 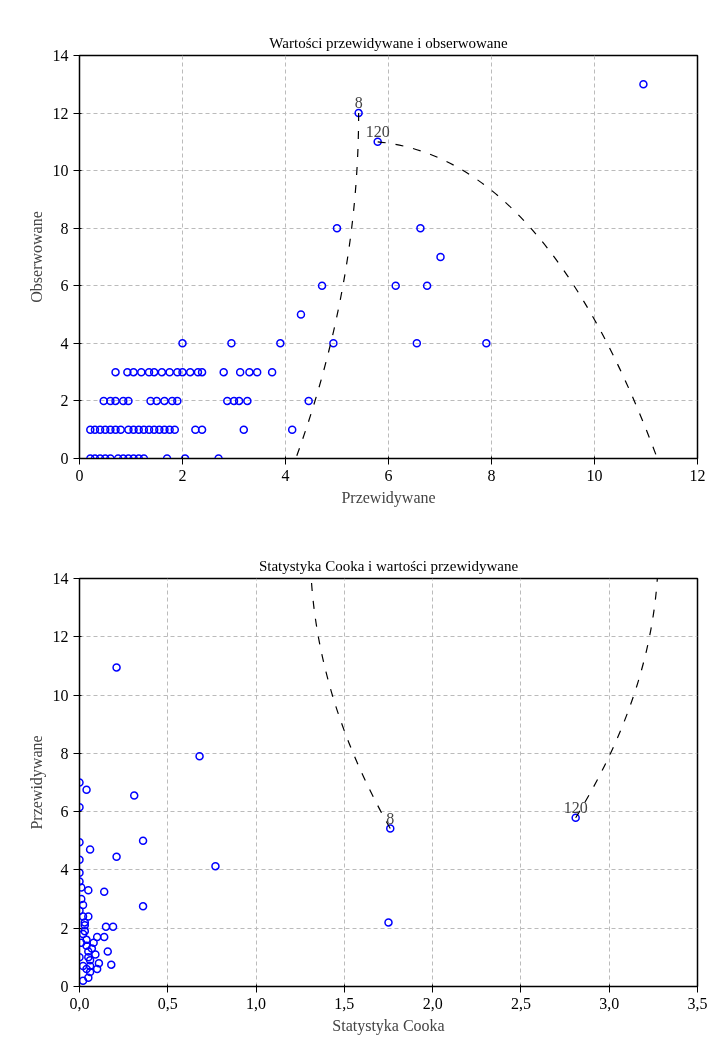 What do you see at coordinates (520, 1003) in the screenshot?
I see `x-tick-label: 2,5` at bounding box center [520, 1003].